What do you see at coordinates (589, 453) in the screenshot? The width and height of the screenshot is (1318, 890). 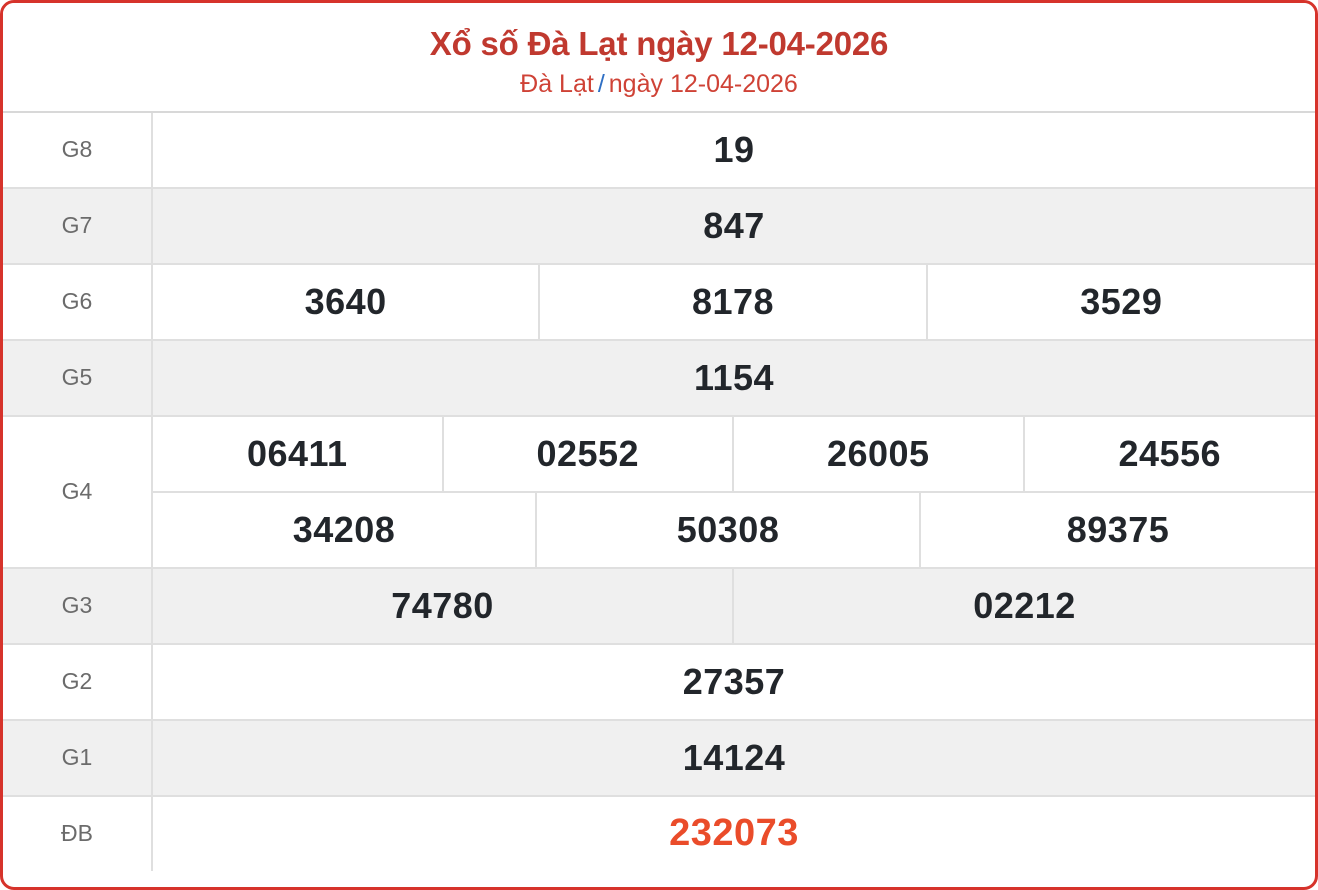 I see `prize-number: 02552` at bounding box center [589, 453].